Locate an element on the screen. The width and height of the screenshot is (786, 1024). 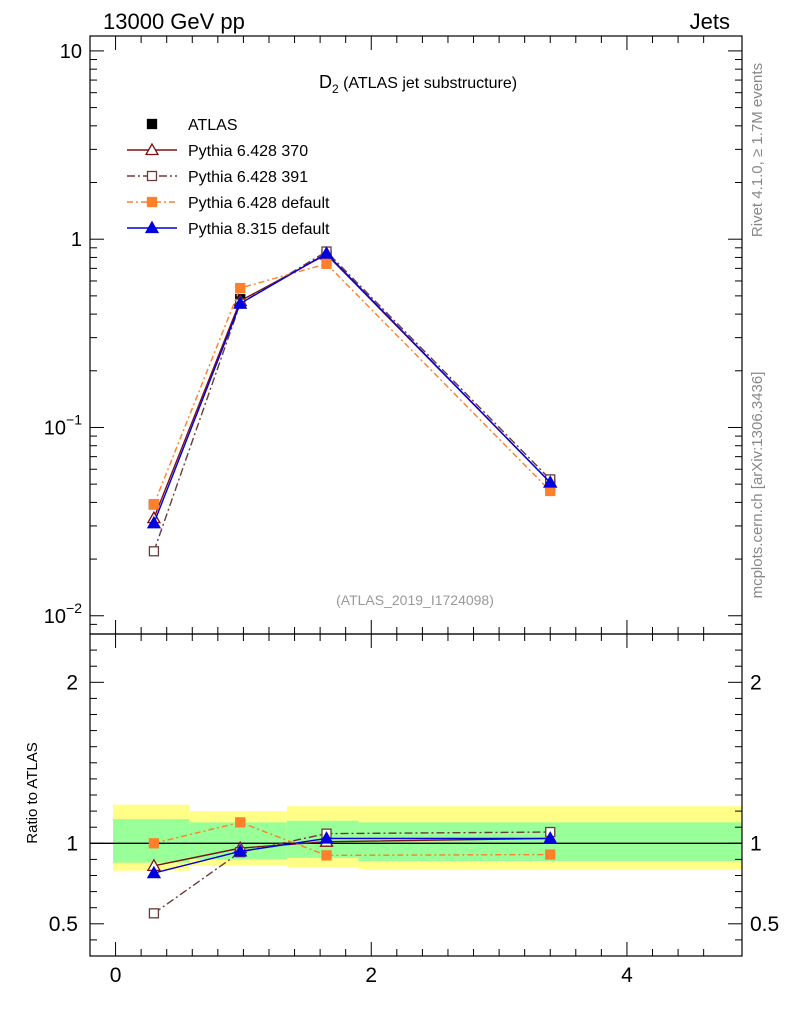
y-tick-label: 10 is located at coordinates (71, 52).